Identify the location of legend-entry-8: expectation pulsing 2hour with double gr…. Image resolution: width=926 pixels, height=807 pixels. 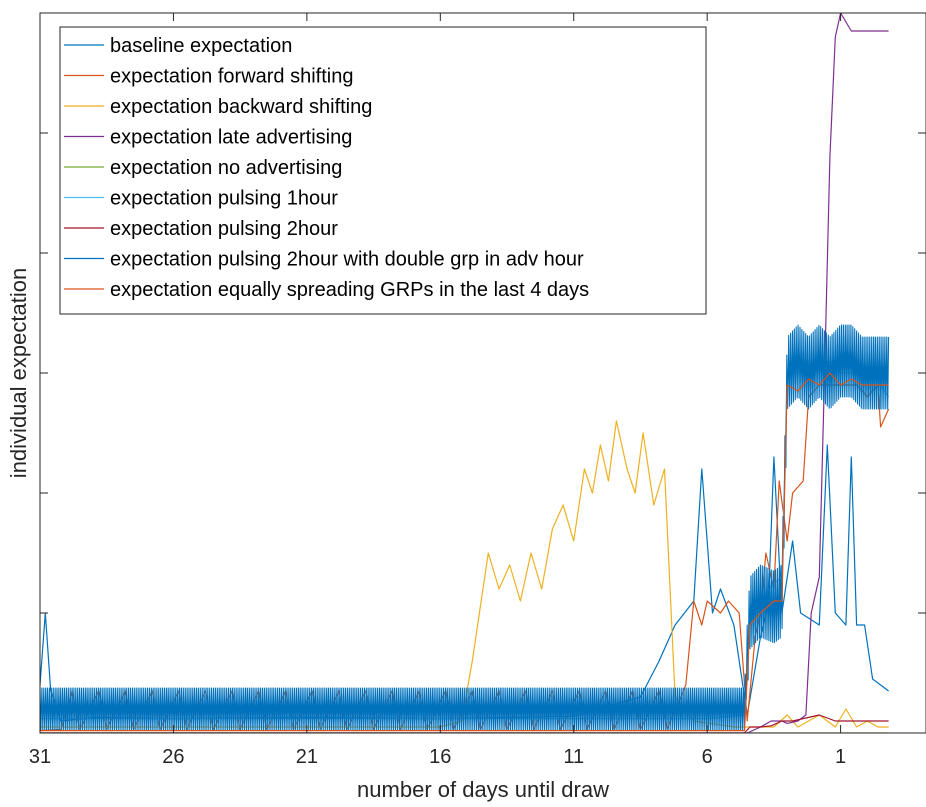
(347, 260).